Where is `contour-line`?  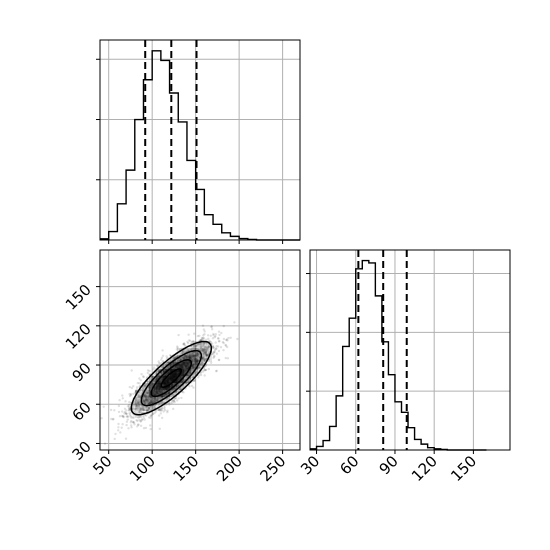 contour-line is located at coordinates (171, 378).